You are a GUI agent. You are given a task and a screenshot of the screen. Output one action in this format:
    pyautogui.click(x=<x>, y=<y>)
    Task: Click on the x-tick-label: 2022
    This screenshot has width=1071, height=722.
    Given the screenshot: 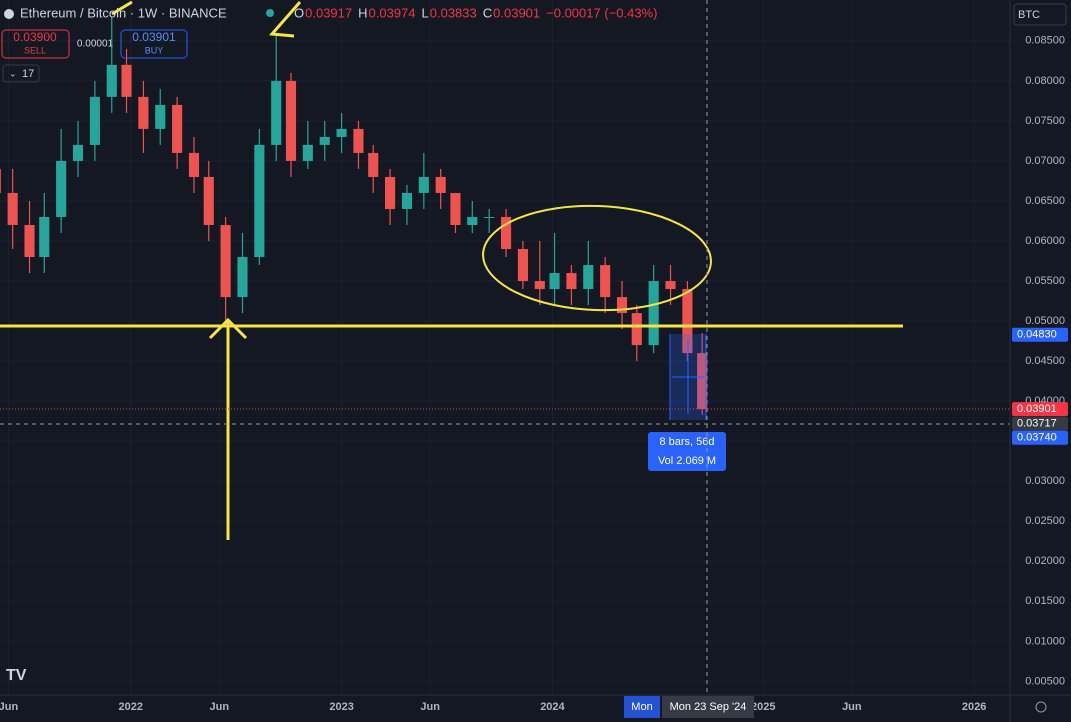 What is the action you would take?
    pyautogui.click(x=130, y=707)
    